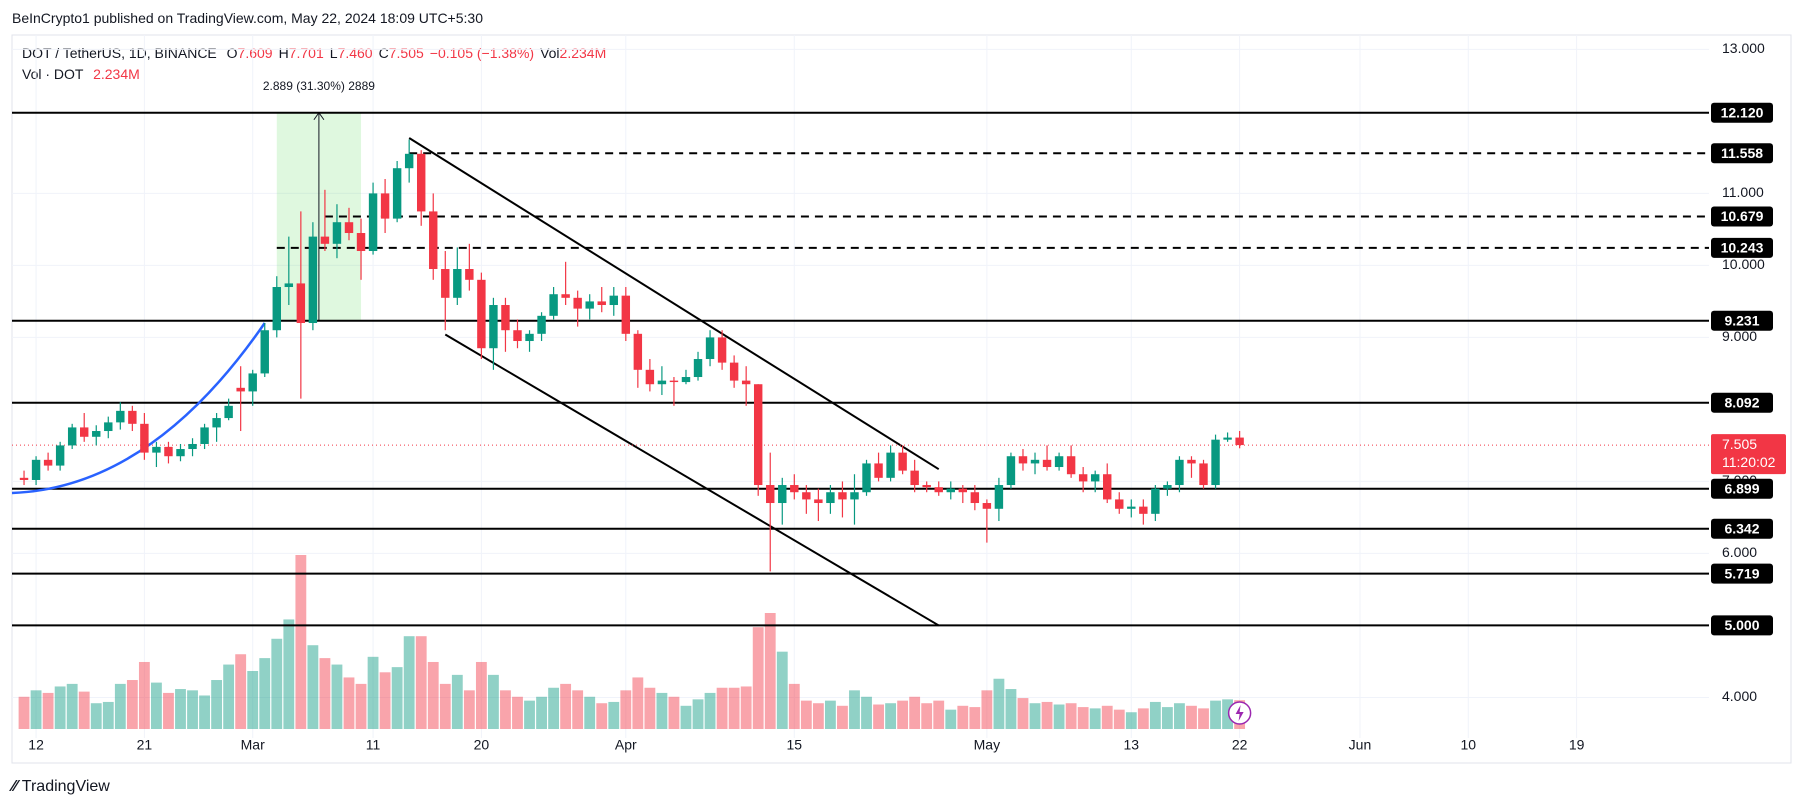  What do you see at coordinates (232, 53) in the screenshot?
I see `ohlc-key: O` at bounding box center [232, 53].